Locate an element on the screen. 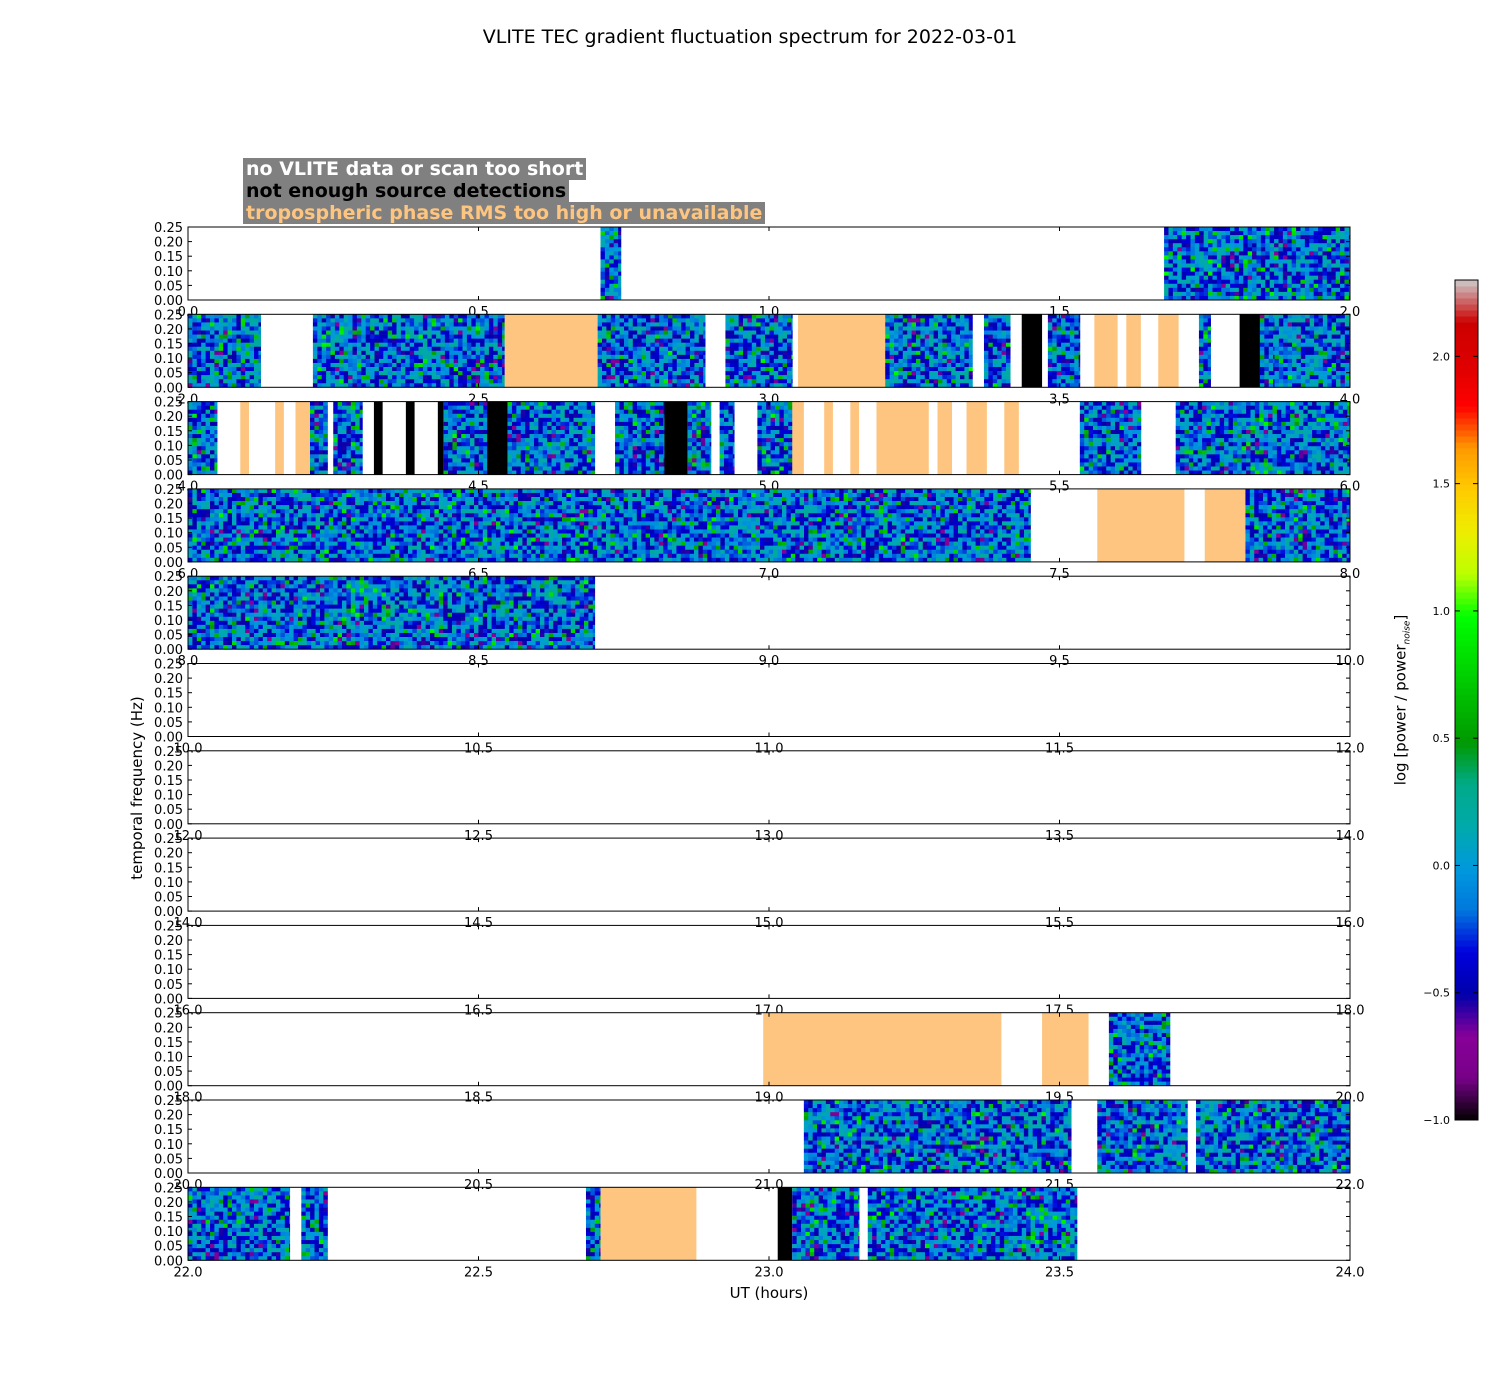  x-tick-label: 18.5 is located at coordinates (478, 1098).